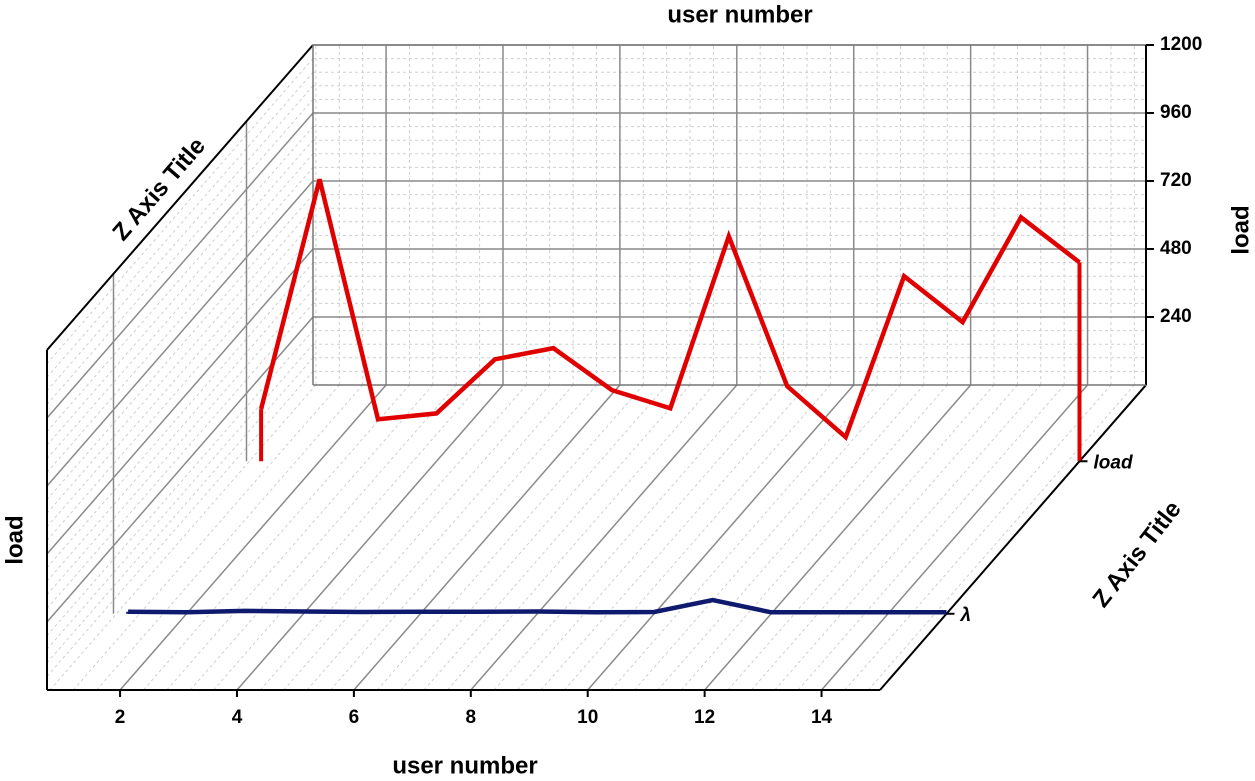  I want to click on x-tick-label: 6, so click(354, 717).